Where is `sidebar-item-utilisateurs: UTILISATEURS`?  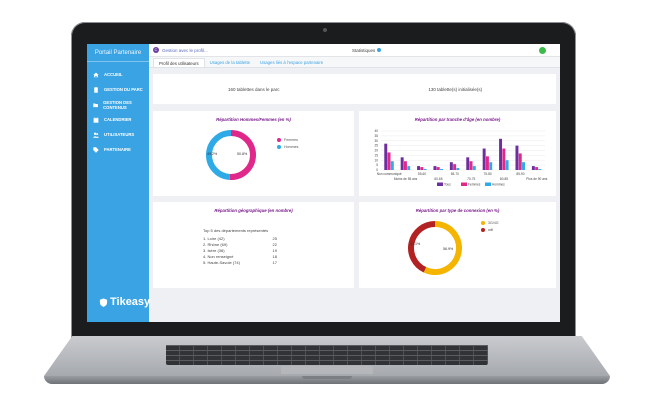
sidebar-item-utilisateurs: UTILISATEURS is located at coordinates (118, 134).